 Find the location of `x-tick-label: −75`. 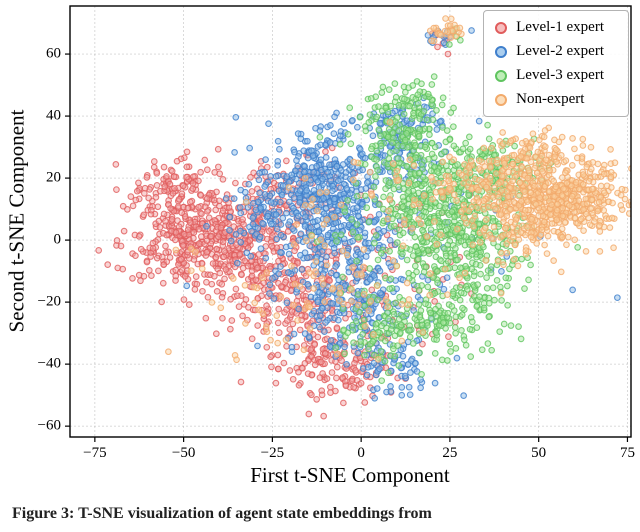

x-tick-label: −75 is located at coordinates (95, 453).